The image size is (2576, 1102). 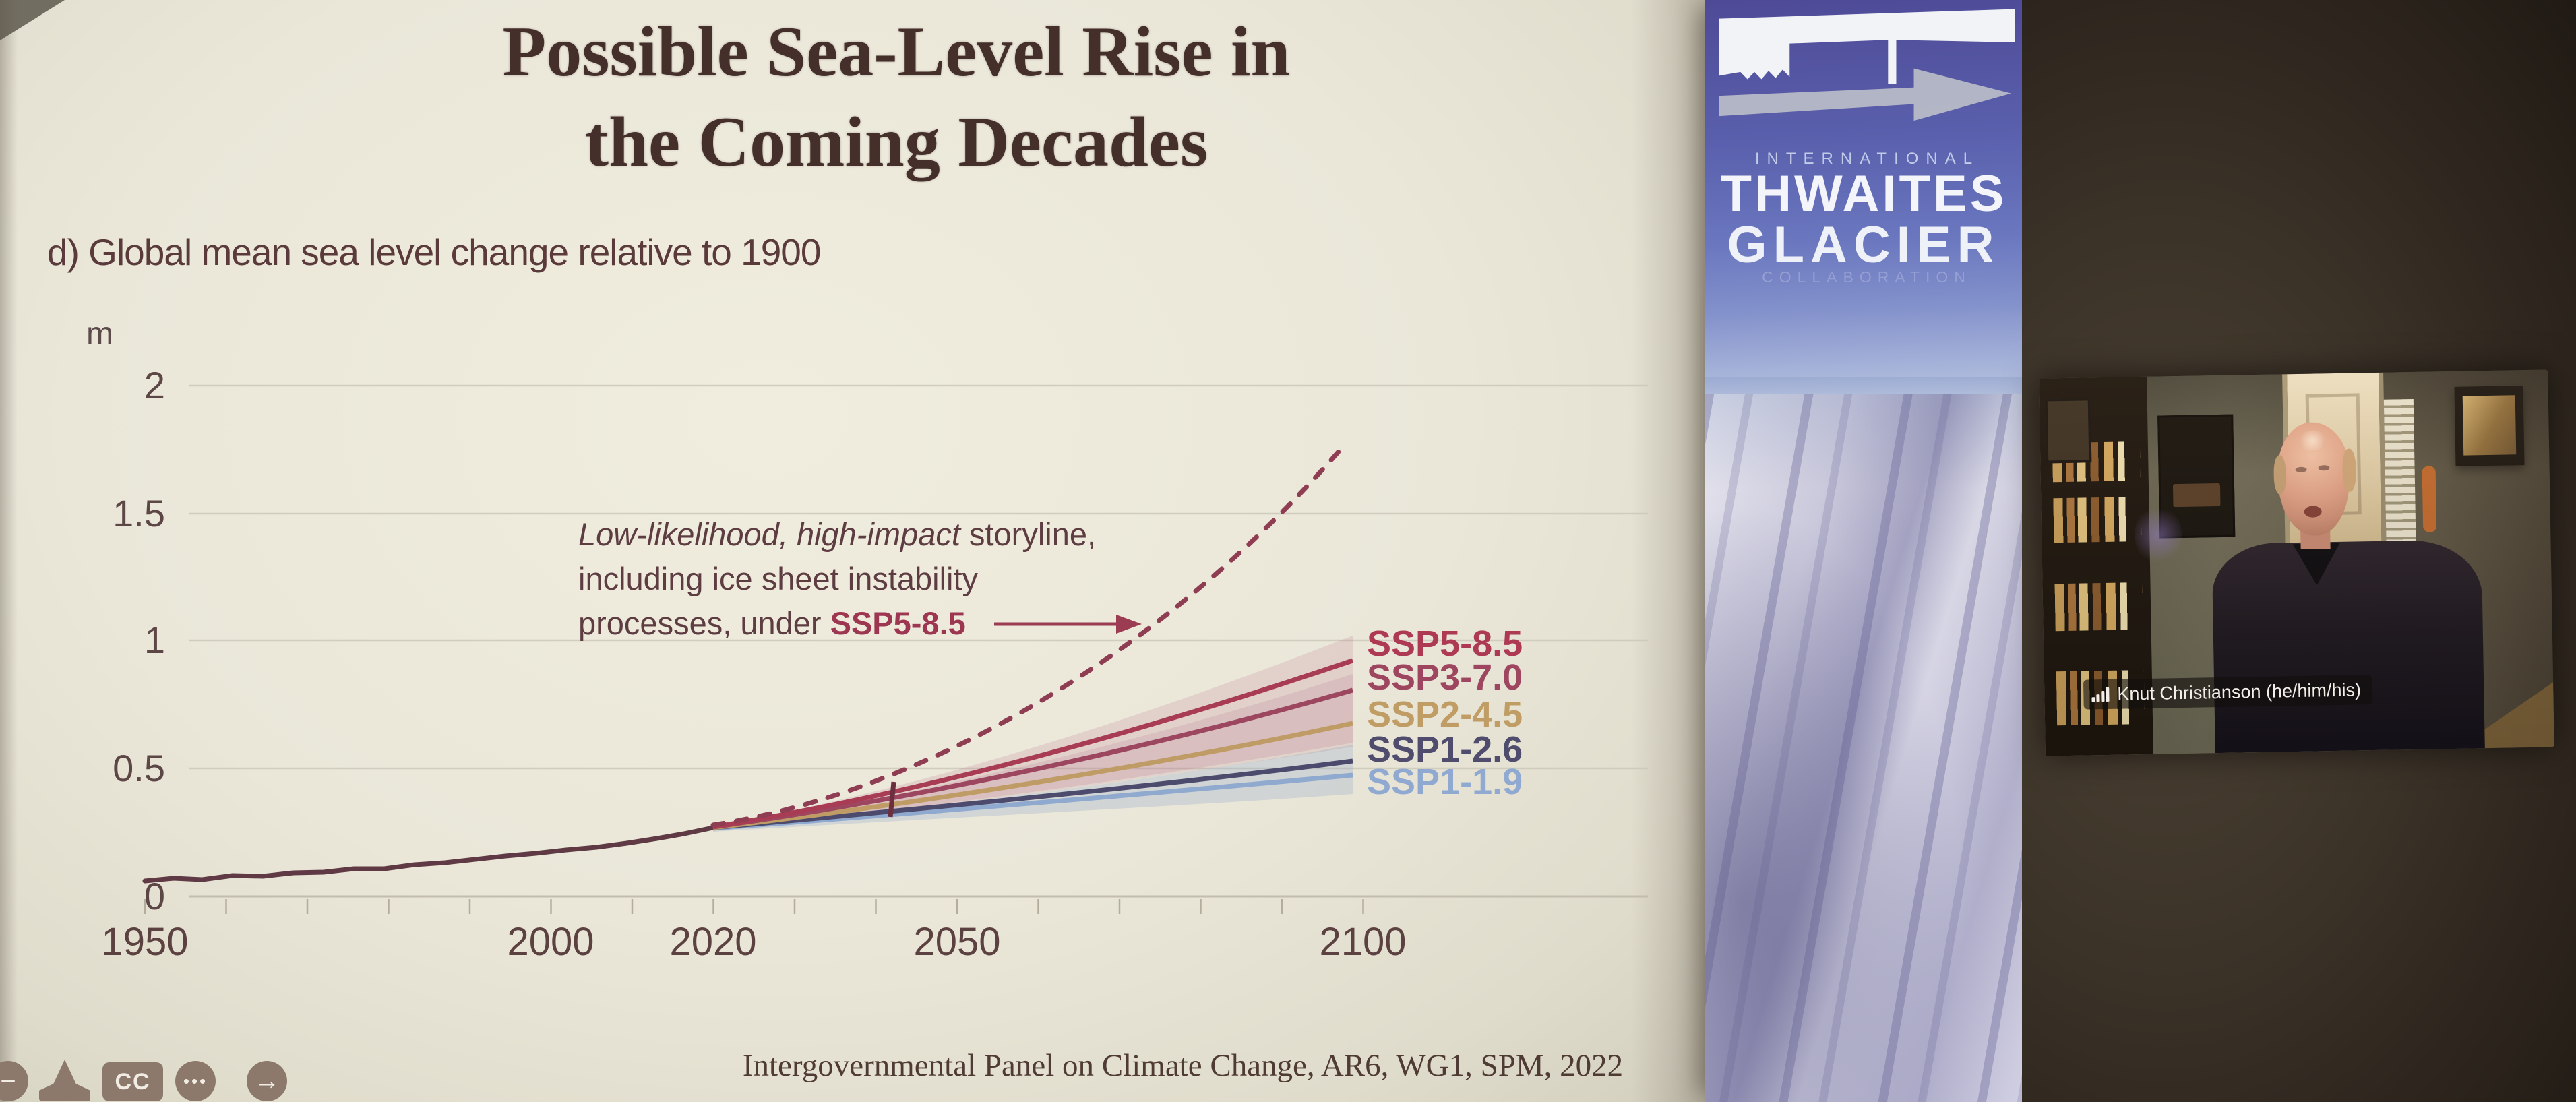 What do you see at coordinates (8, 1081) in the screenshot?
I see `minus-icon: −` at bounding box center [8, 1081].